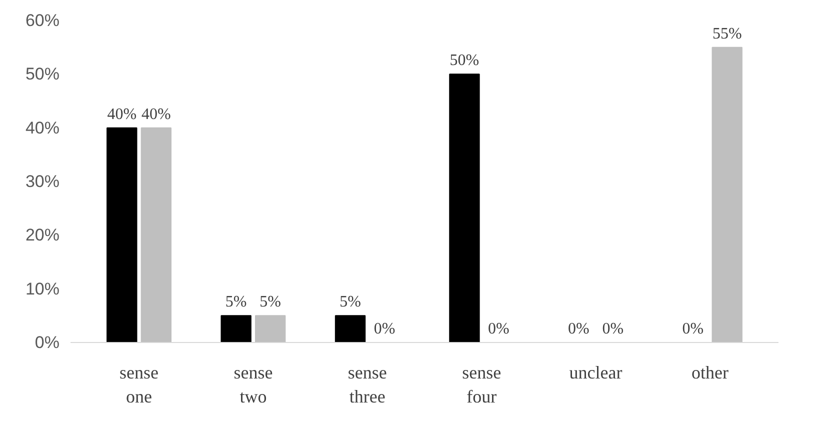 The height and width of the screenshot is (422, 818). I want to click on y-tick-label: 10%, so click(42, 288).